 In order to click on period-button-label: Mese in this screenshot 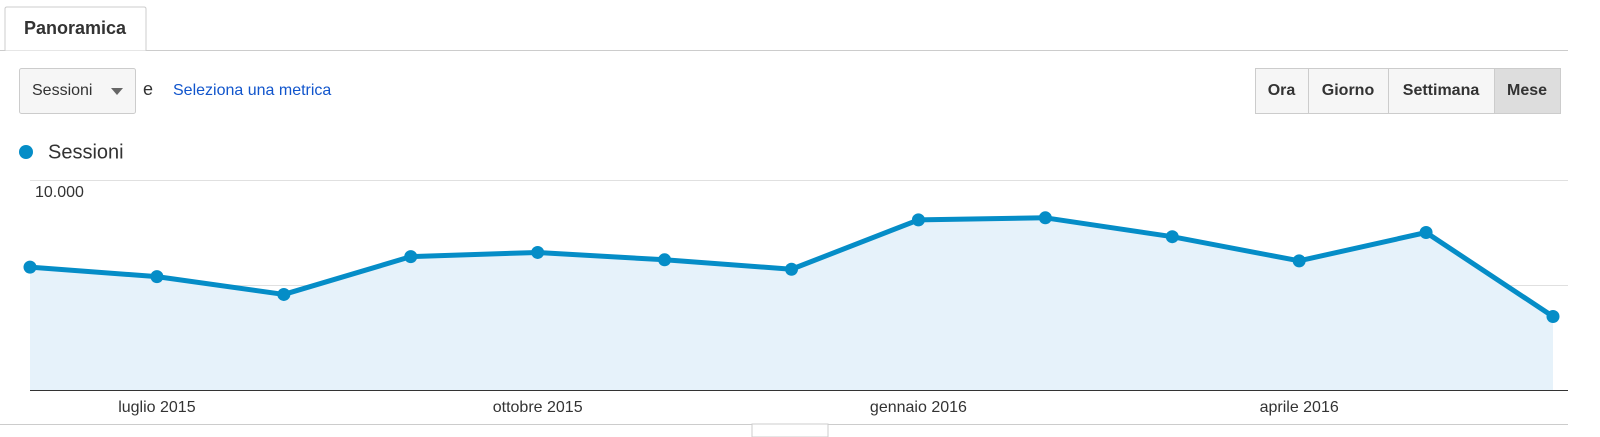, I will do `click(1527, 90)`.